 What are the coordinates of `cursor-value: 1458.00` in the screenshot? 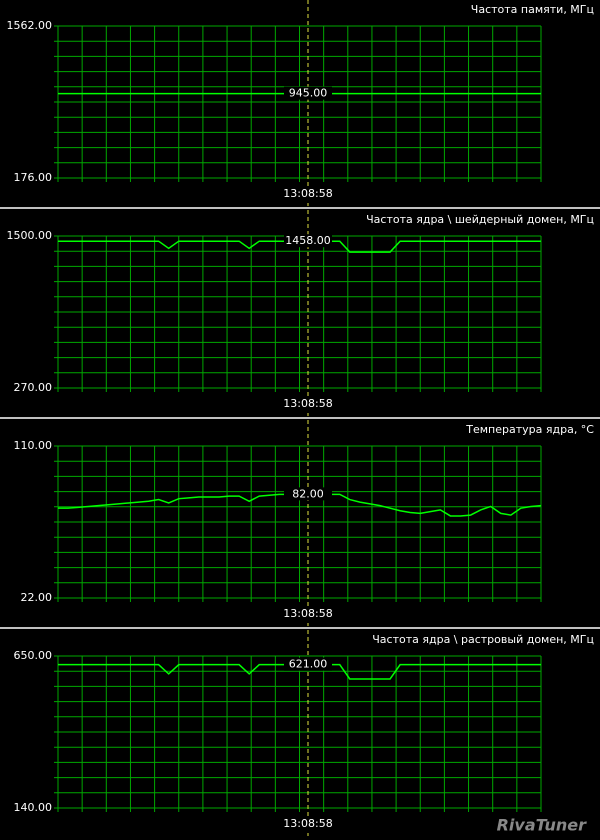 It's located at (308, 240).